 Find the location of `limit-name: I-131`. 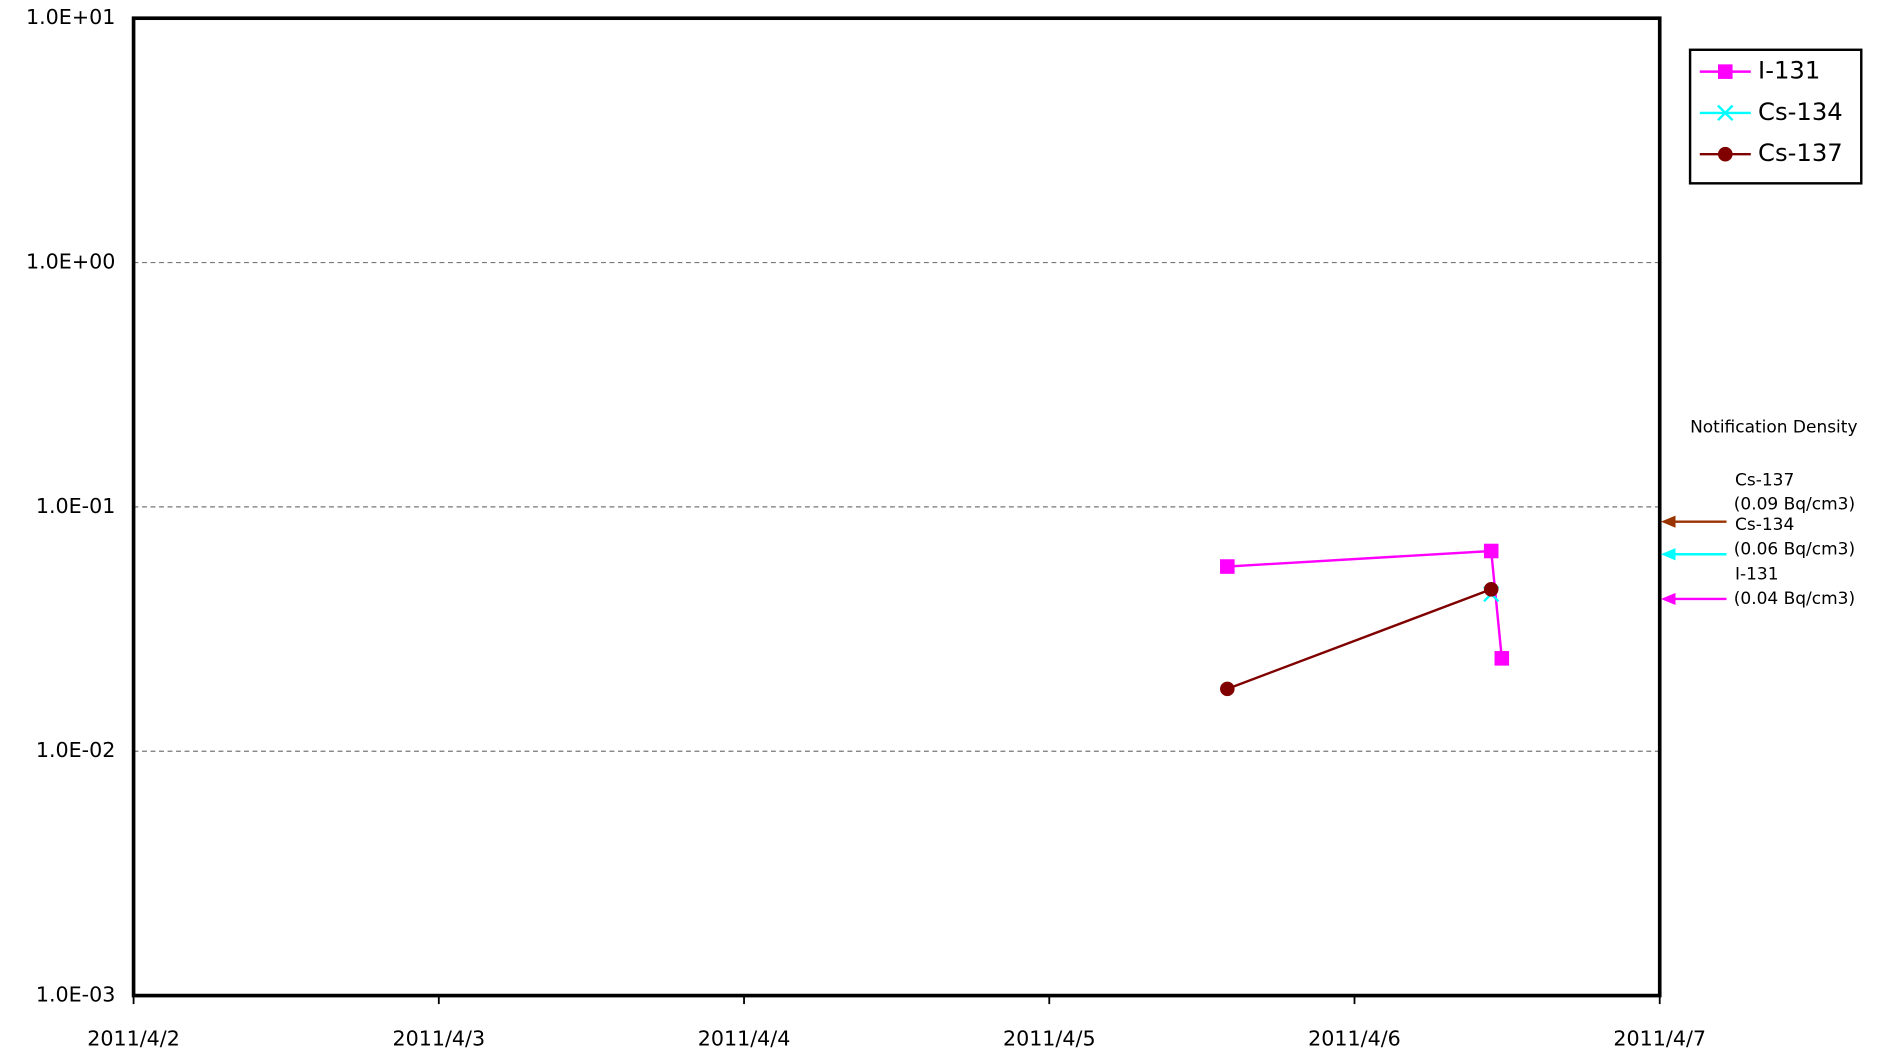

limit-name: I-131 is located at coordinates (1757, 575).